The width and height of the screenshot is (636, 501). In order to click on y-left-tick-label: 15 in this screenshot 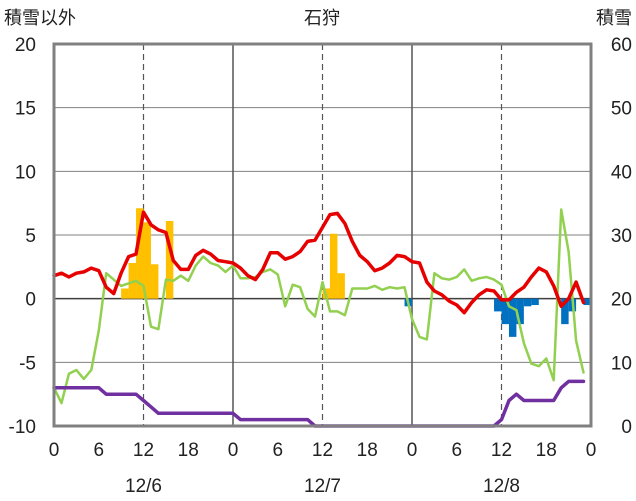, I will do `click(25, 109)`.